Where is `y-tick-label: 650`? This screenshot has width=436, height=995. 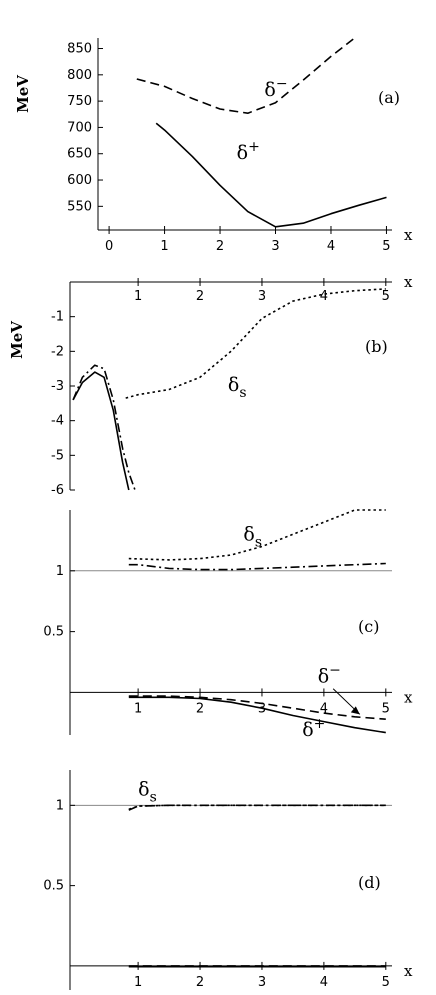 y-tick-label: 650 is located at coordinates (79, 154).